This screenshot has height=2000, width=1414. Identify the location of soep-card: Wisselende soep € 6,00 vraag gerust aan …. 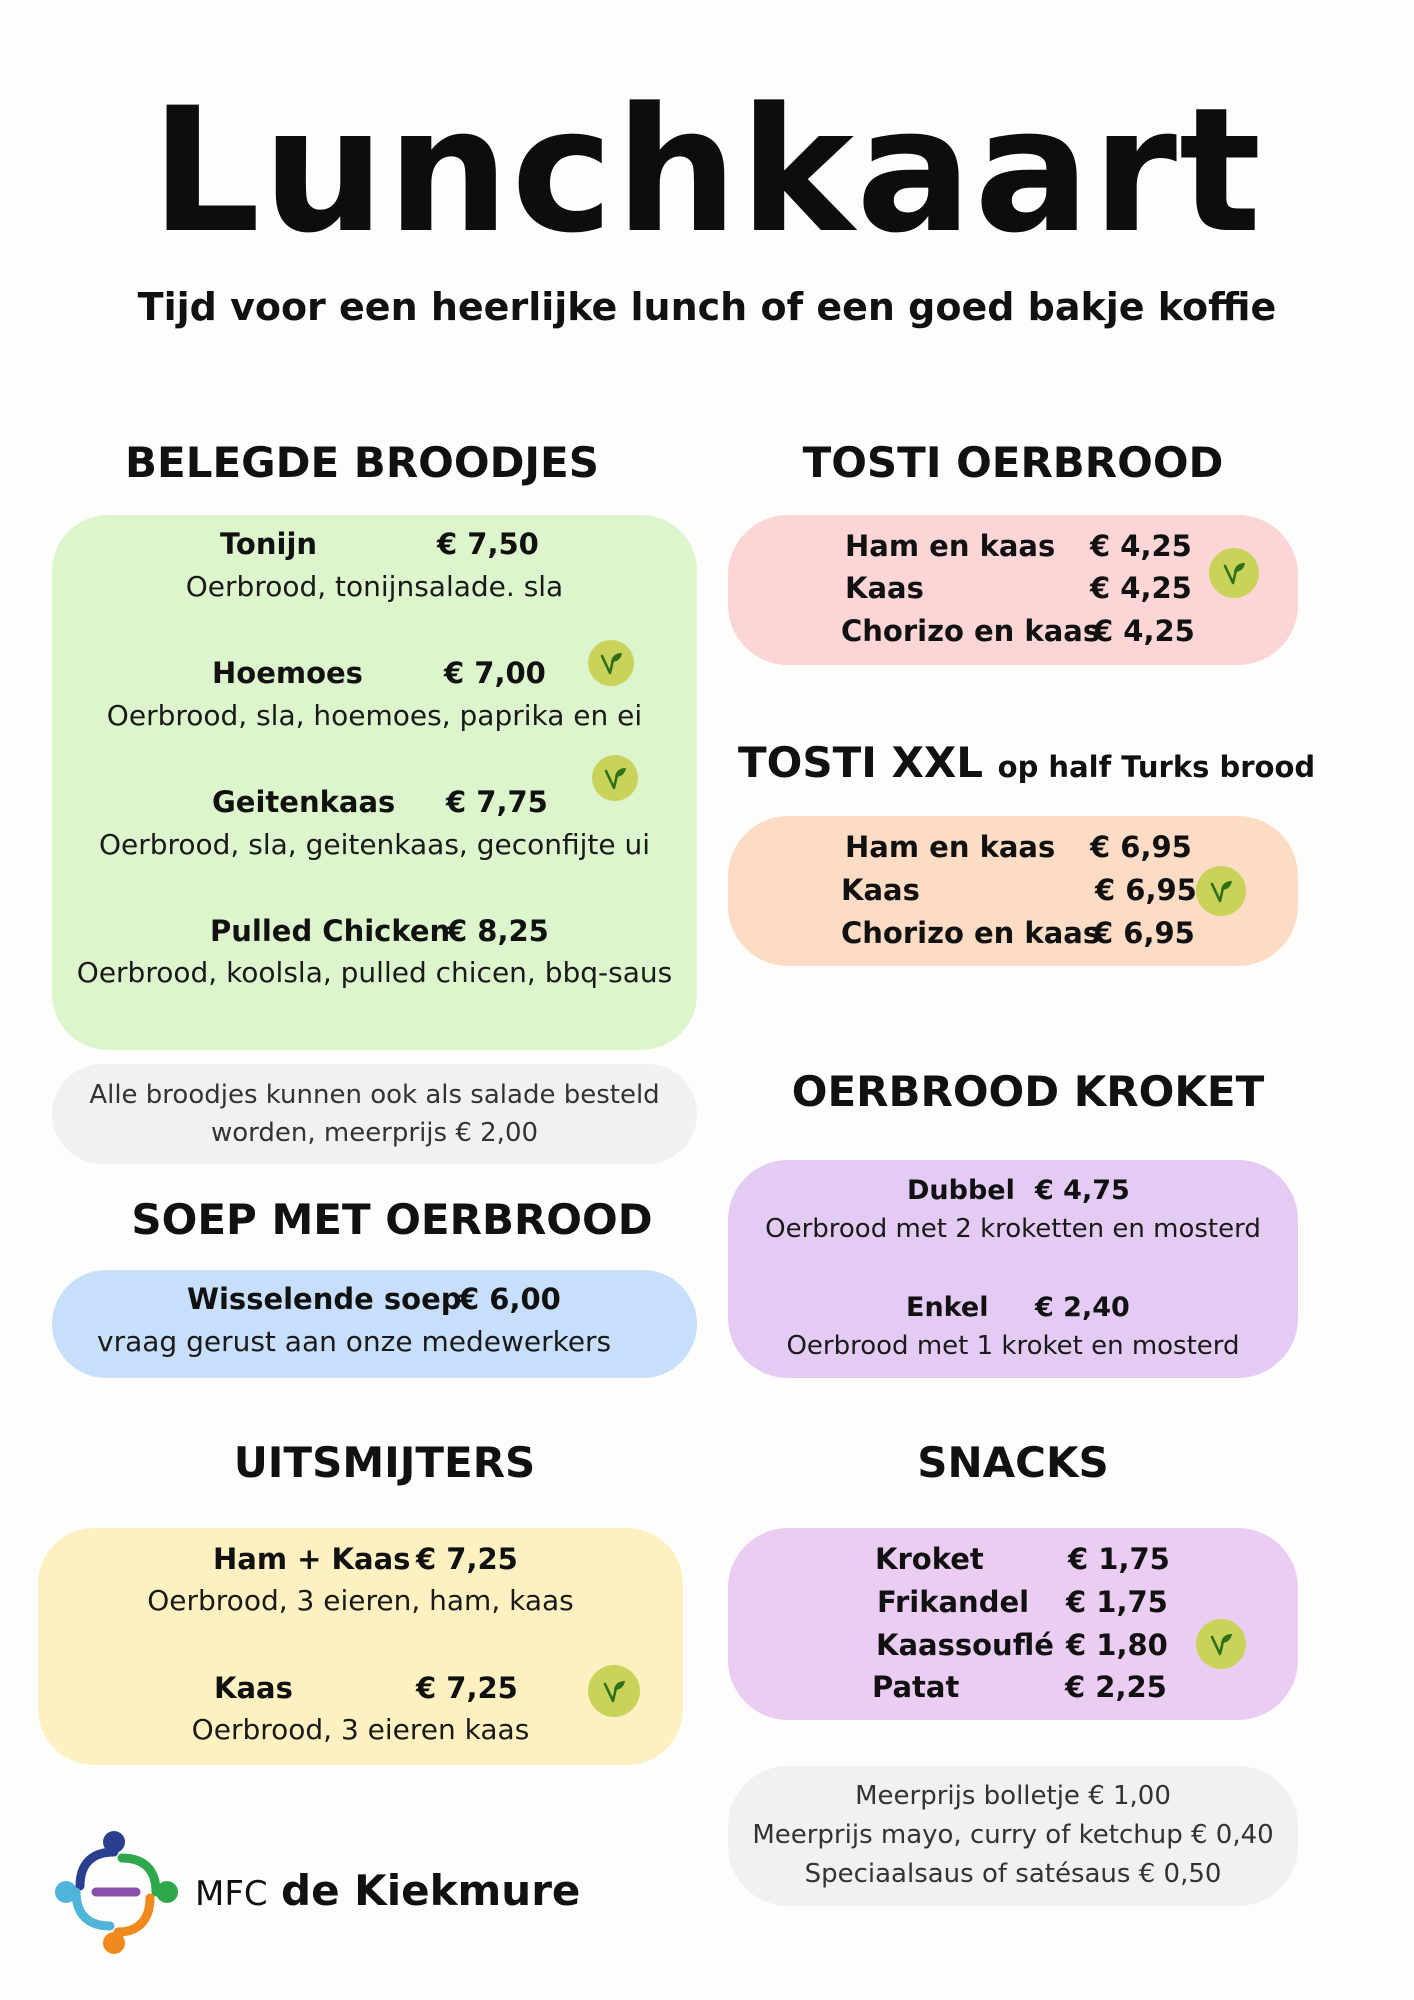
(374, 1324).